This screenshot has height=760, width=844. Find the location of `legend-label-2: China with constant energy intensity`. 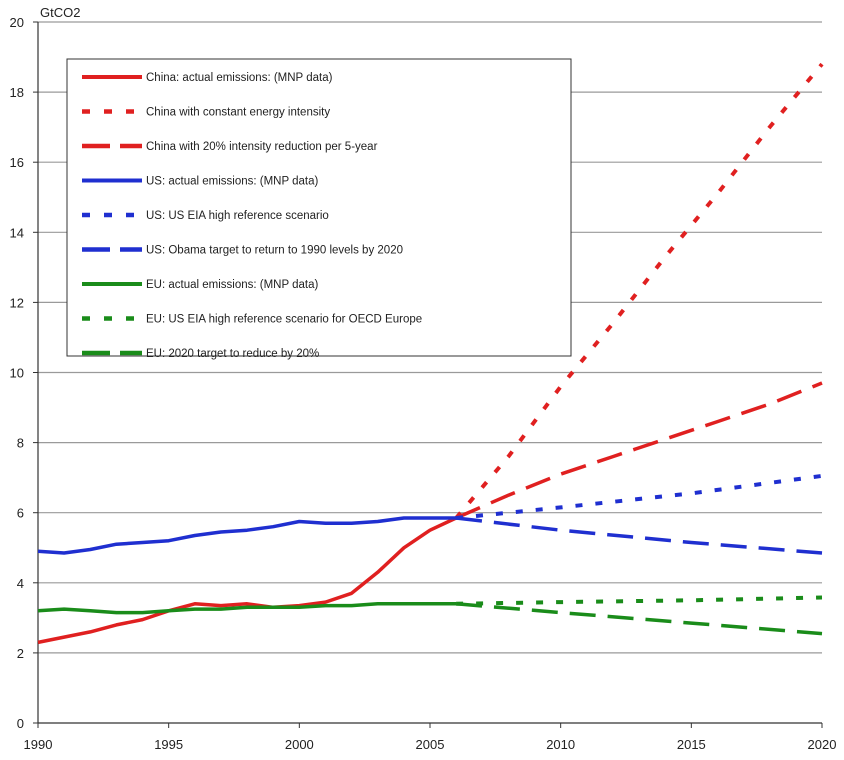

legend-label-2: China with constant energy intensity is located at coordinates (238, 113).